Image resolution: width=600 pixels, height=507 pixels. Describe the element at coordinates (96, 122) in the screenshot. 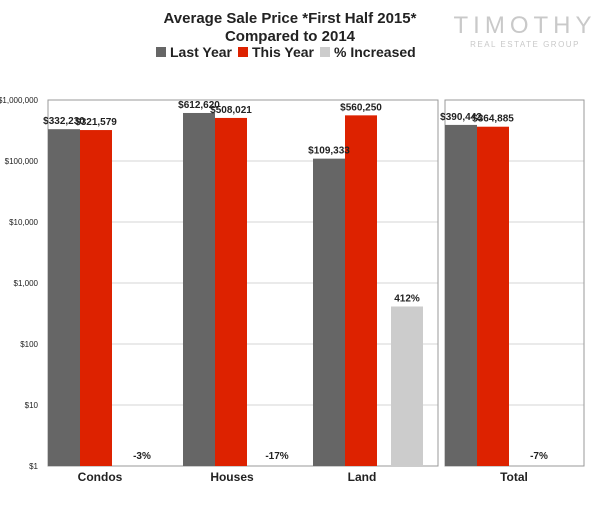

I see `data-label: $321,579` at that location.